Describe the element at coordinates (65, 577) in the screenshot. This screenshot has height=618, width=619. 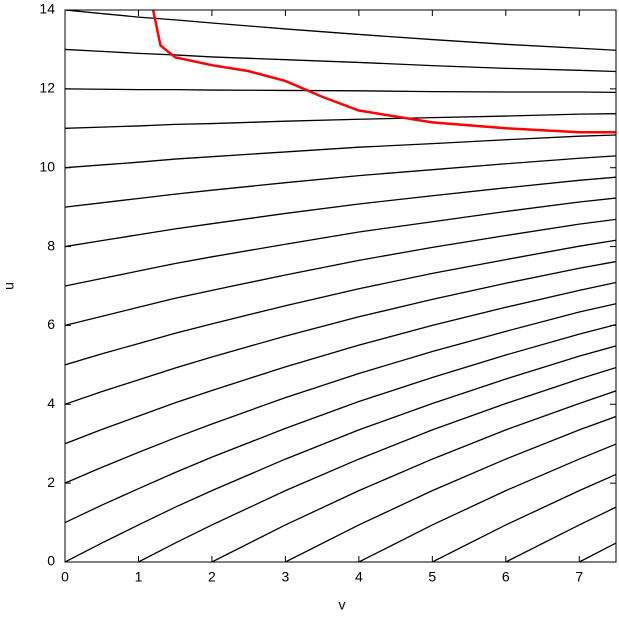
I see `x-tick-label: 0` at that location.